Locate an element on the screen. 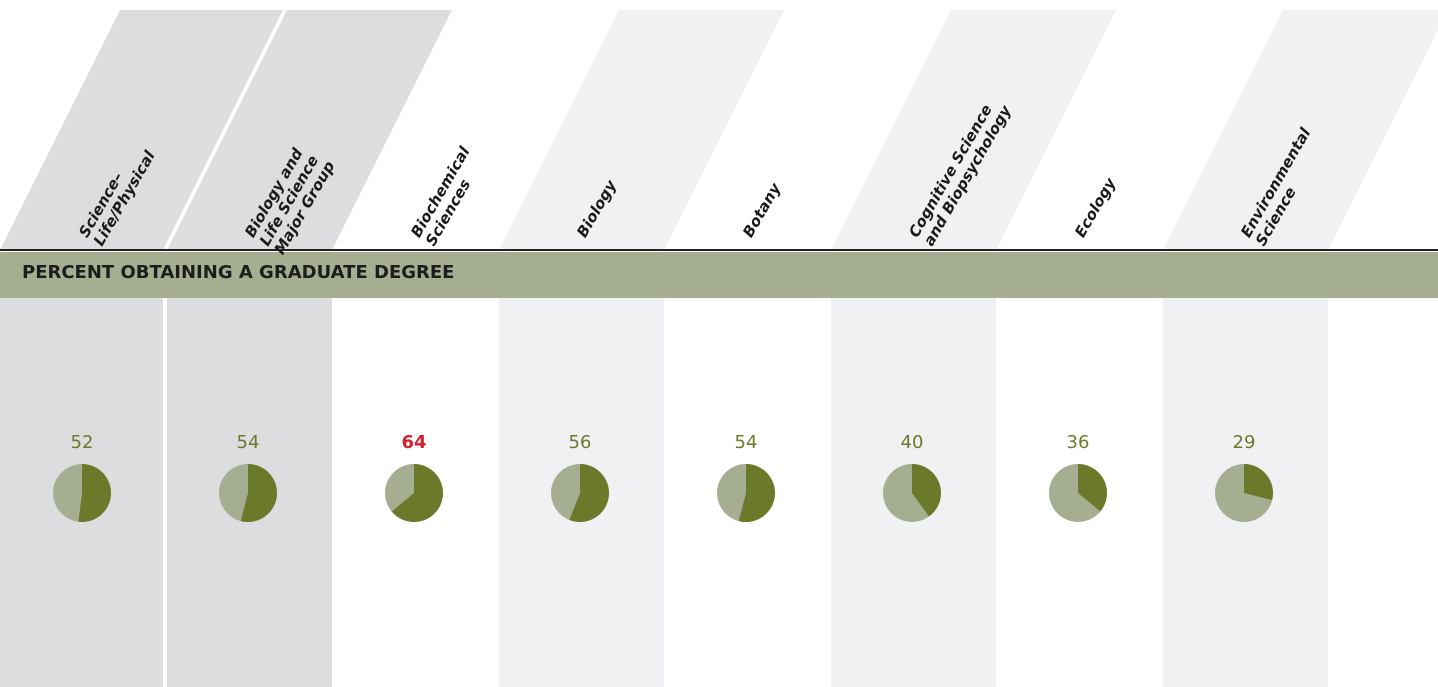 Image resolution: width=1438 pixels, height=687 pixels. value-label: 56 is located at coordinates (580, 442).